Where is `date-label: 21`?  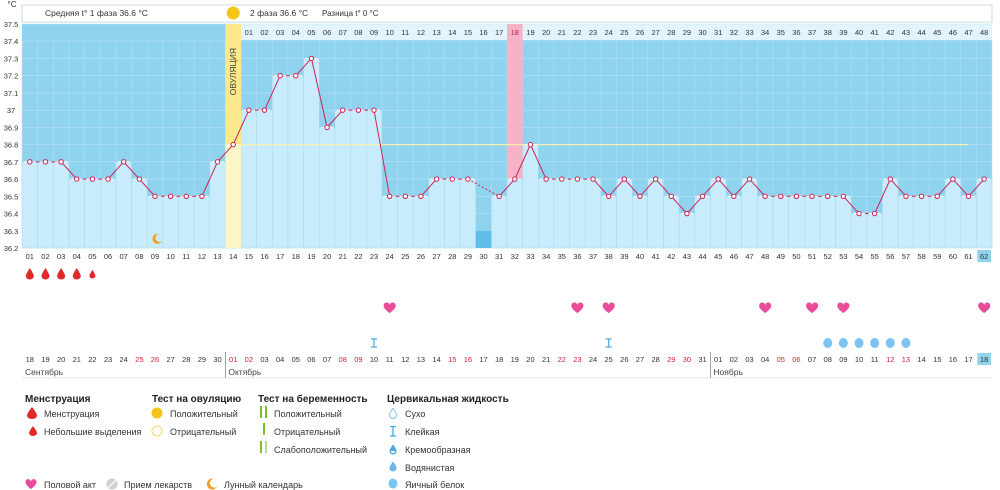 date-label: 21 is located at coordinates (546, 359).